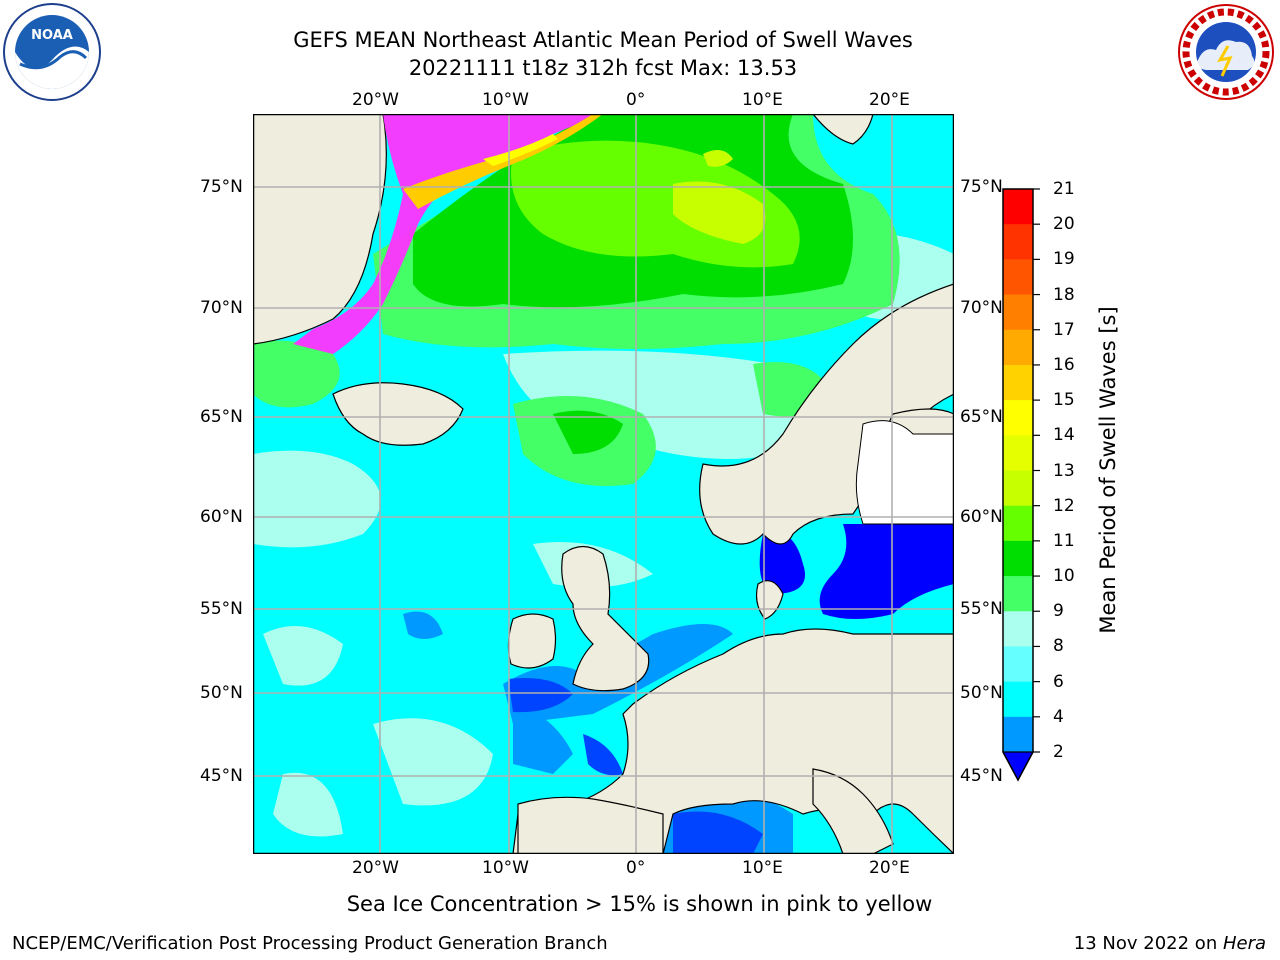  I want to click on colorbar-tick-label: 21, so click(1064, 189).